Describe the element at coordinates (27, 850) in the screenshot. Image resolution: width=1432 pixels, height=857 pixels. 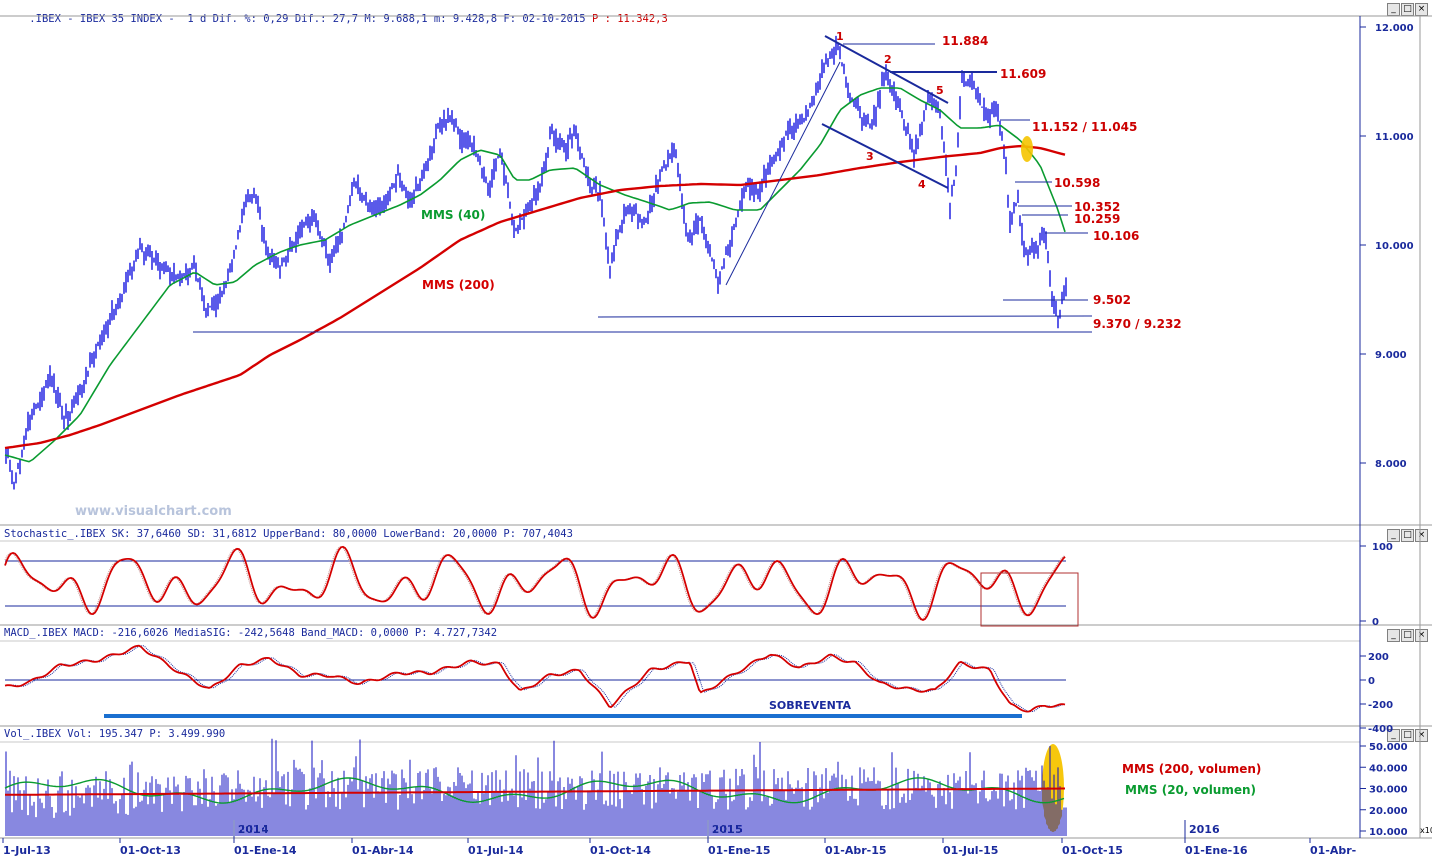
I see `x-axis-label: 1-Jul-13` at that location.